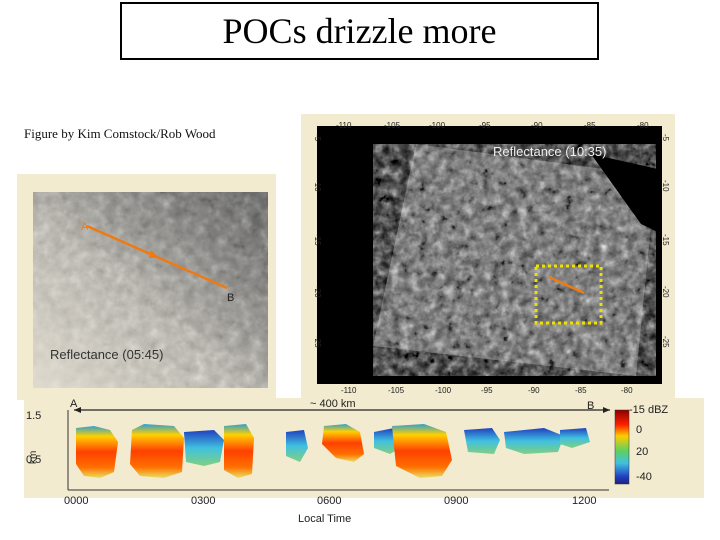 This screenshot has height=540, width=720. I want to click on bottom-tick: -80, so click(627, 390).